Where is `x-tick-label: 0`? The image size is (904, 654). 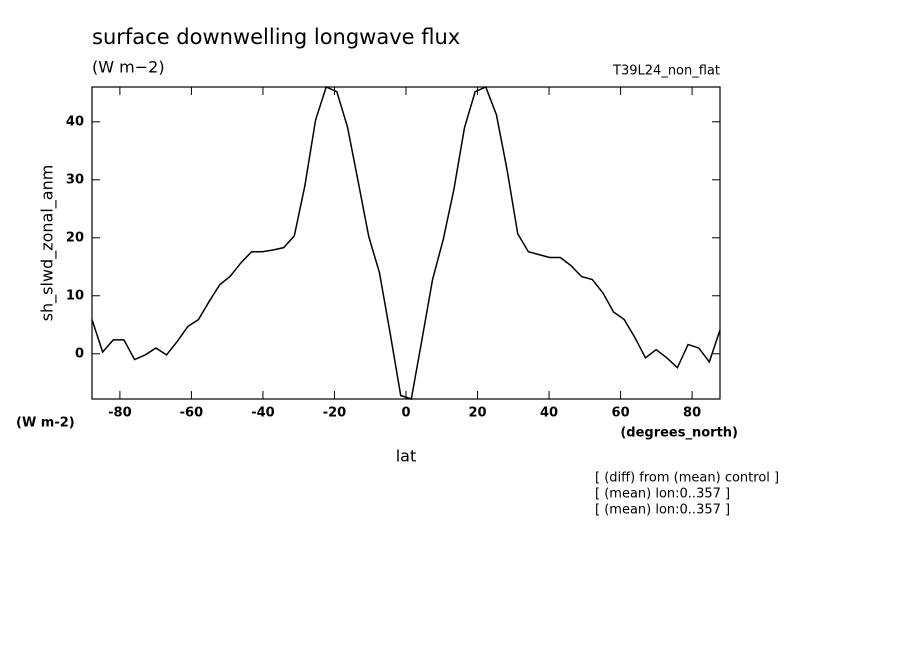 x-tick-label: 0 is located at coordinates (405, 413).